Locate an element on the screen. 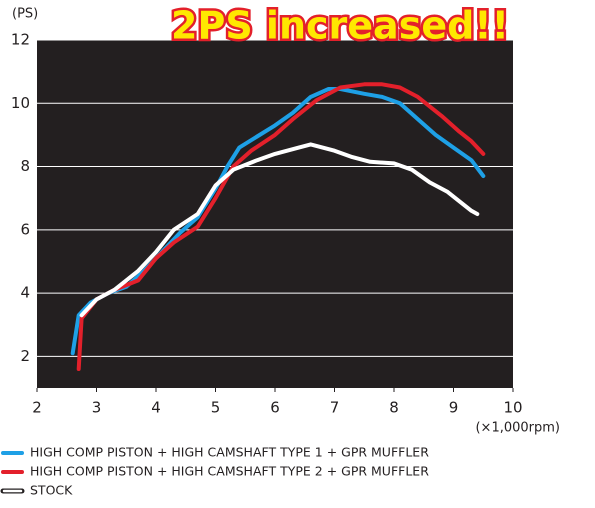 The image size is (595, 508). y-tick-label: 4 is located at coordinates (25, 293).